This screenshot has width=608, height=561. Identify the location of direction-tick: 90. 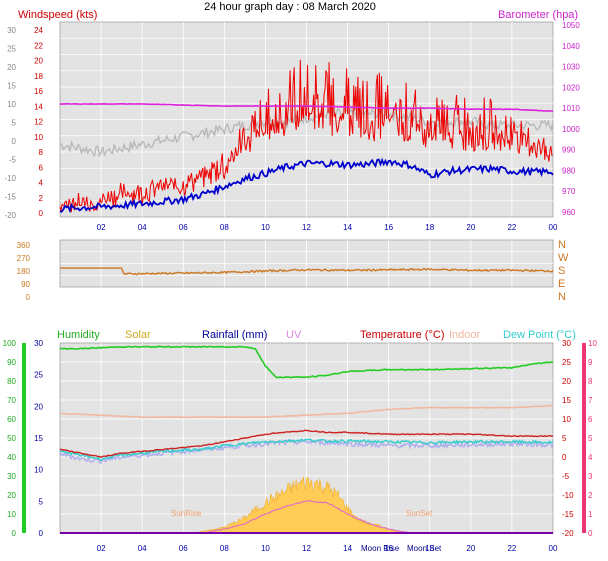
(25, 284).